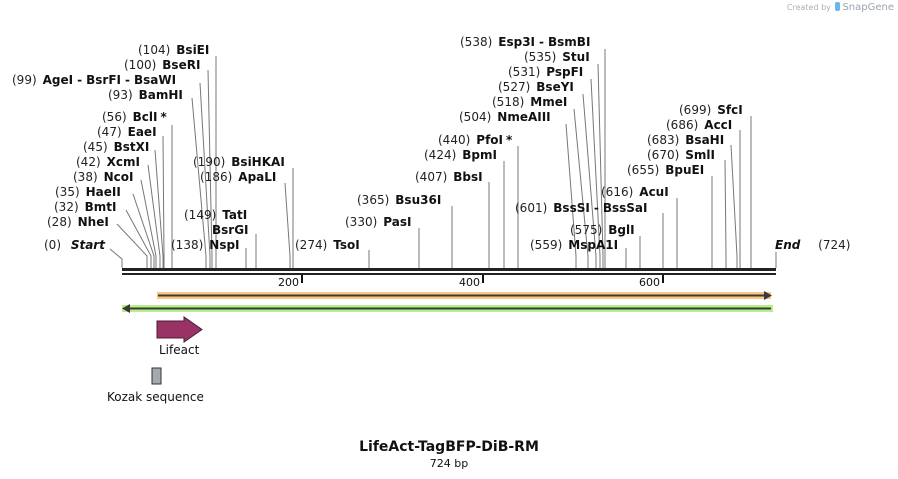 This screenshot has height=479, width=898. What do you see at coordinates (447, 308) in the screenshot?
I see `reverse-track` at bounding box center [447, 308].